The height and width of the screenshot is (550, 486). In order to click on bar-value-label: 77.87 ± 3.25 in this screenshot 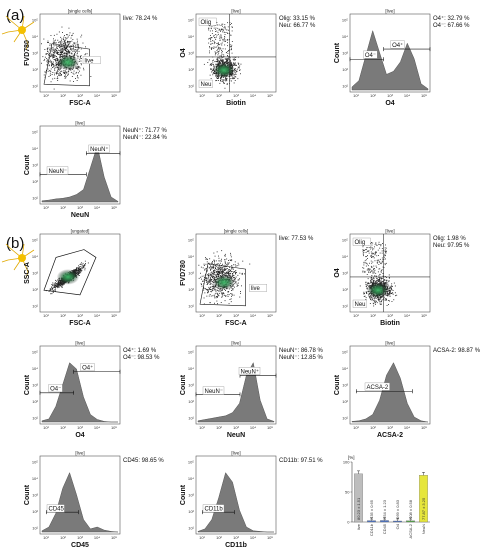, I will do `click(423, 508)`.